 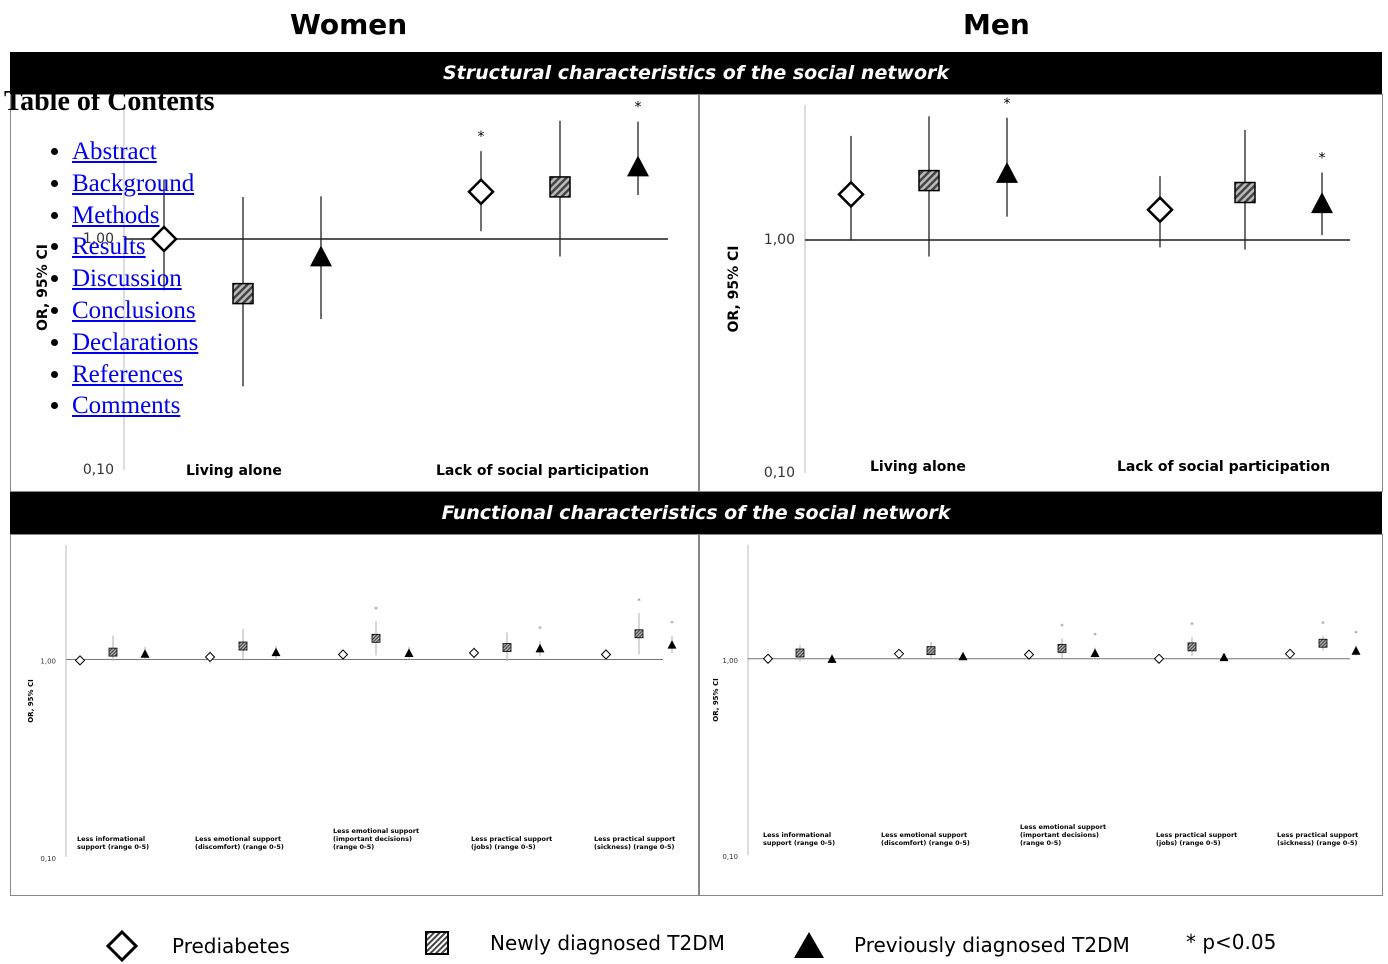 What do you see at coordinates (349, 24) in the screenshot?
I see `women-column-title: Women` at bounding box center [349, 24].